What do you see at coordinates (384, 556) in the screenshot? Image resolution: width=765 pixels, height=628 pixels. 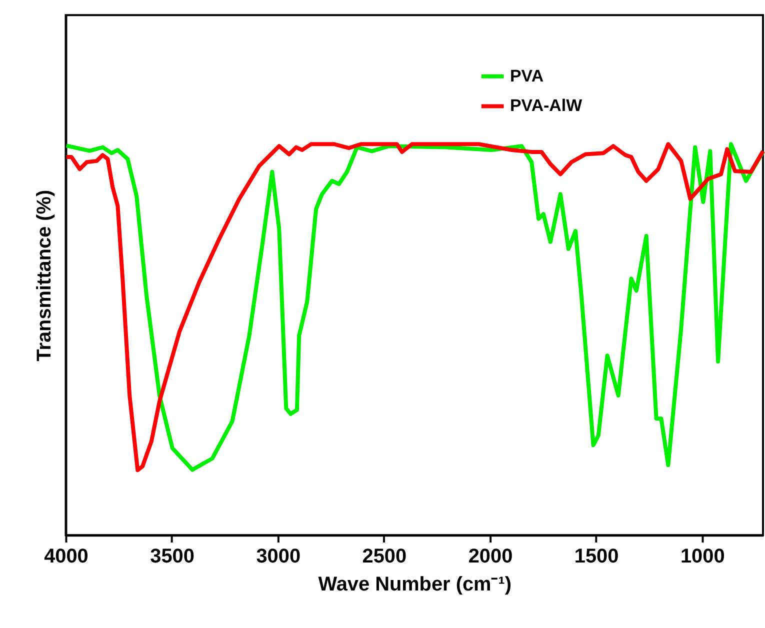 I see `x-tick-label: 2500` at bounding box center [384, 556].